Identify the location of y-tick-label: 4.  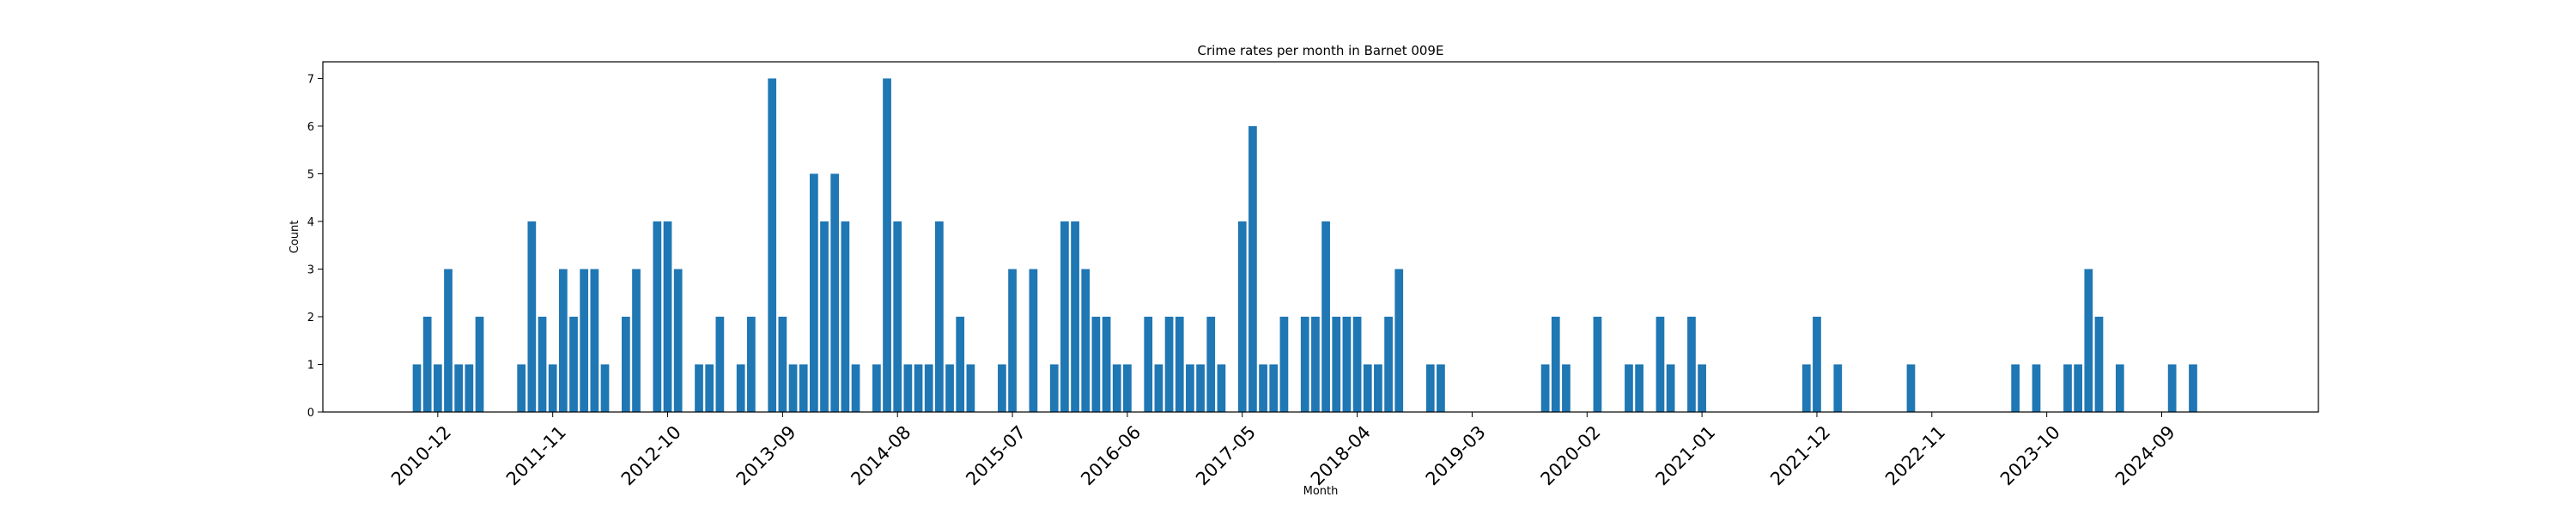
(311, 222).